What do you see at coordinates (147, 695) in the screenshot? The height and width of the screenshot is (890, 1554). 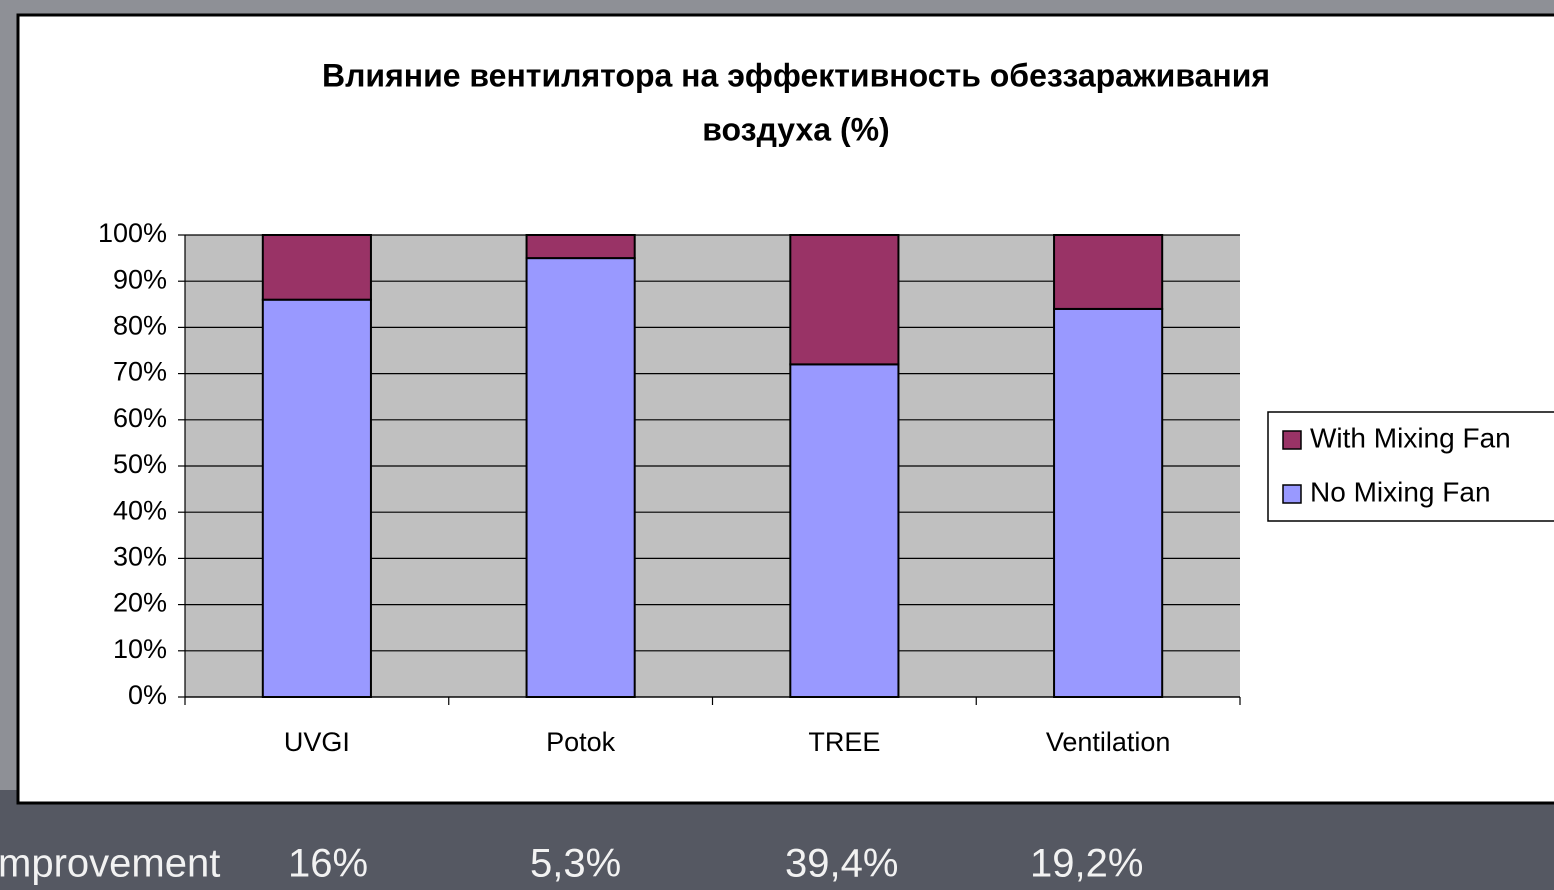 I see `y-tick-label: 0%` at bounding box center [147, 695].